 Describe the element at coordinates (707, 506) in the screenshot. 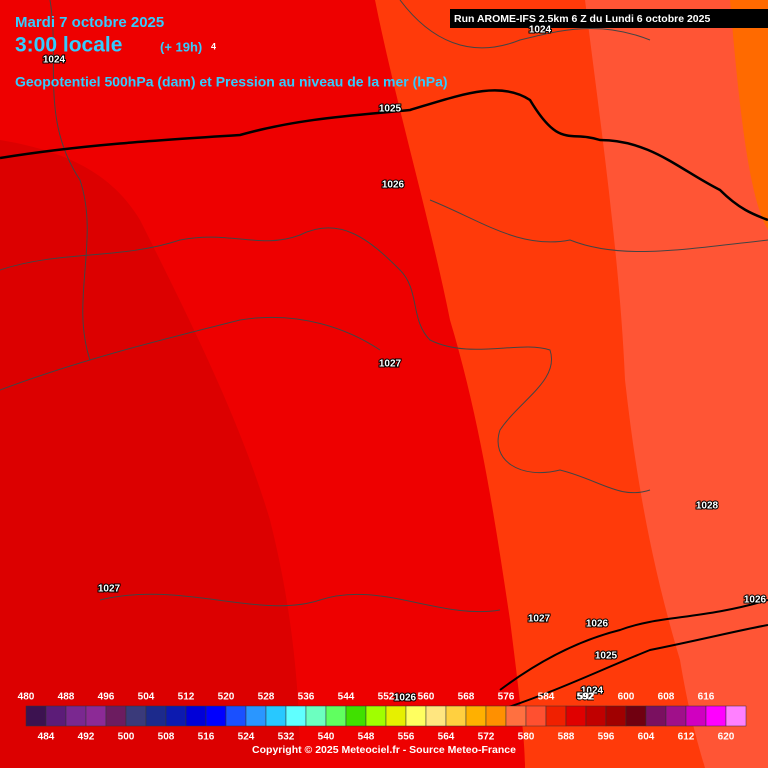

I see `isobar-label: 1028` at that location.